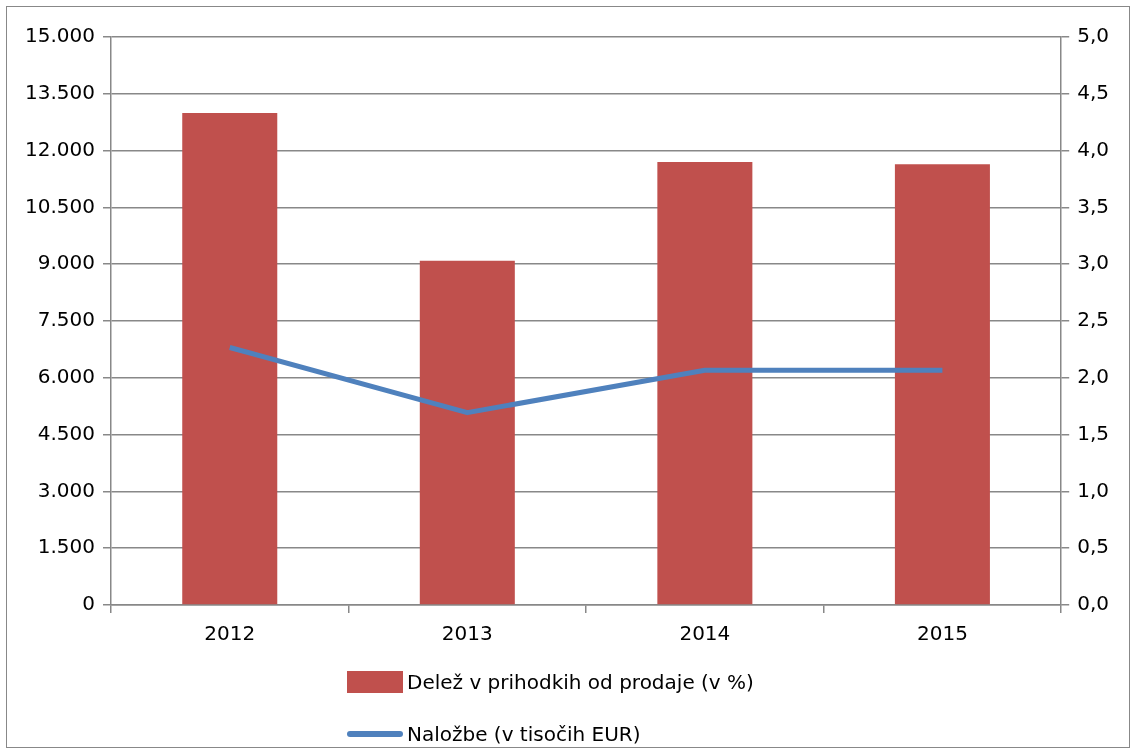  I want to click on y2-tick-label: 2,0, so click(1093, 376).